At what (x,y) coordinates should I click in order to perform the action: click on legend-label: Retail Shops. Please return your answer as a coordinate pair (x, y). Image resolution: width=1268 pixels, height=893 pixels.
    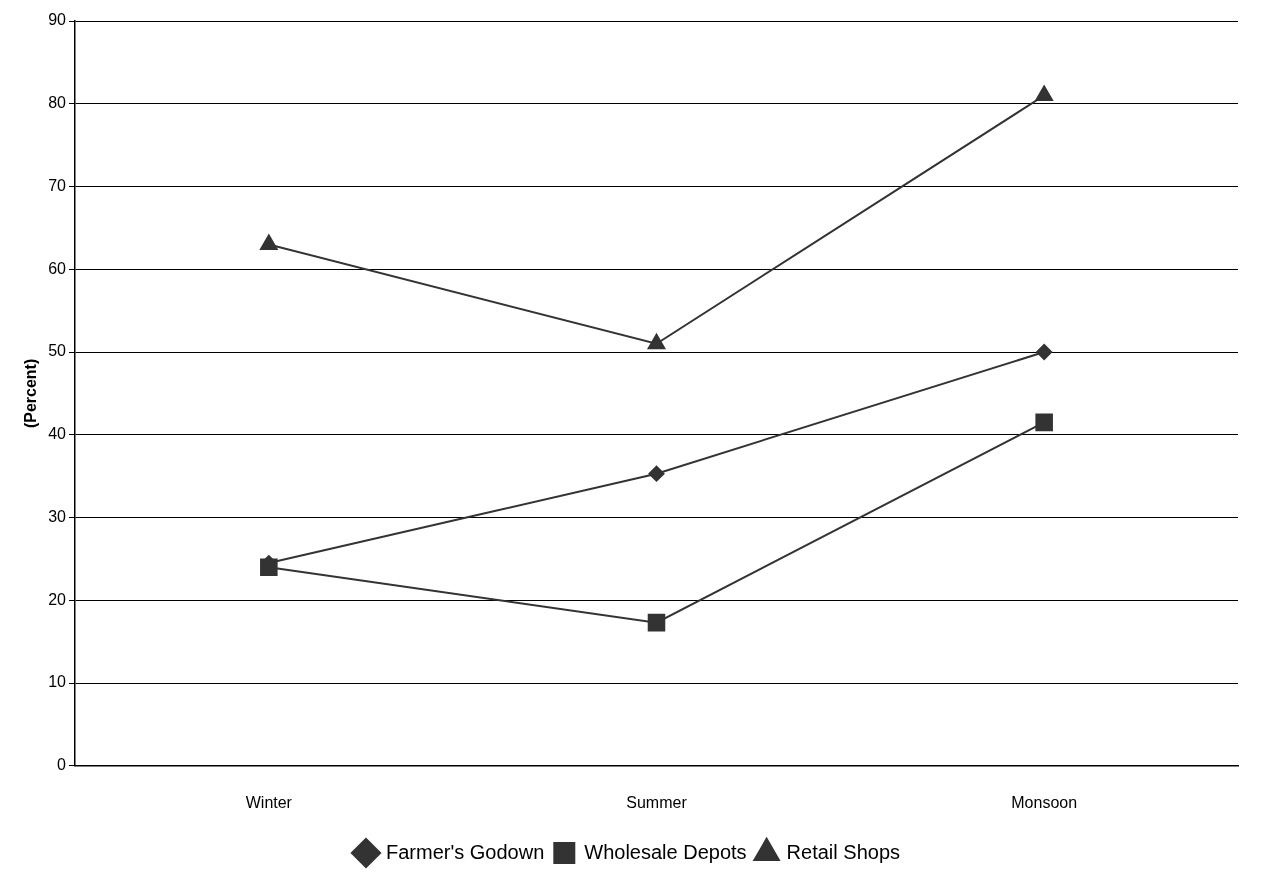
    Looking at the image, I should click on (843, 851).